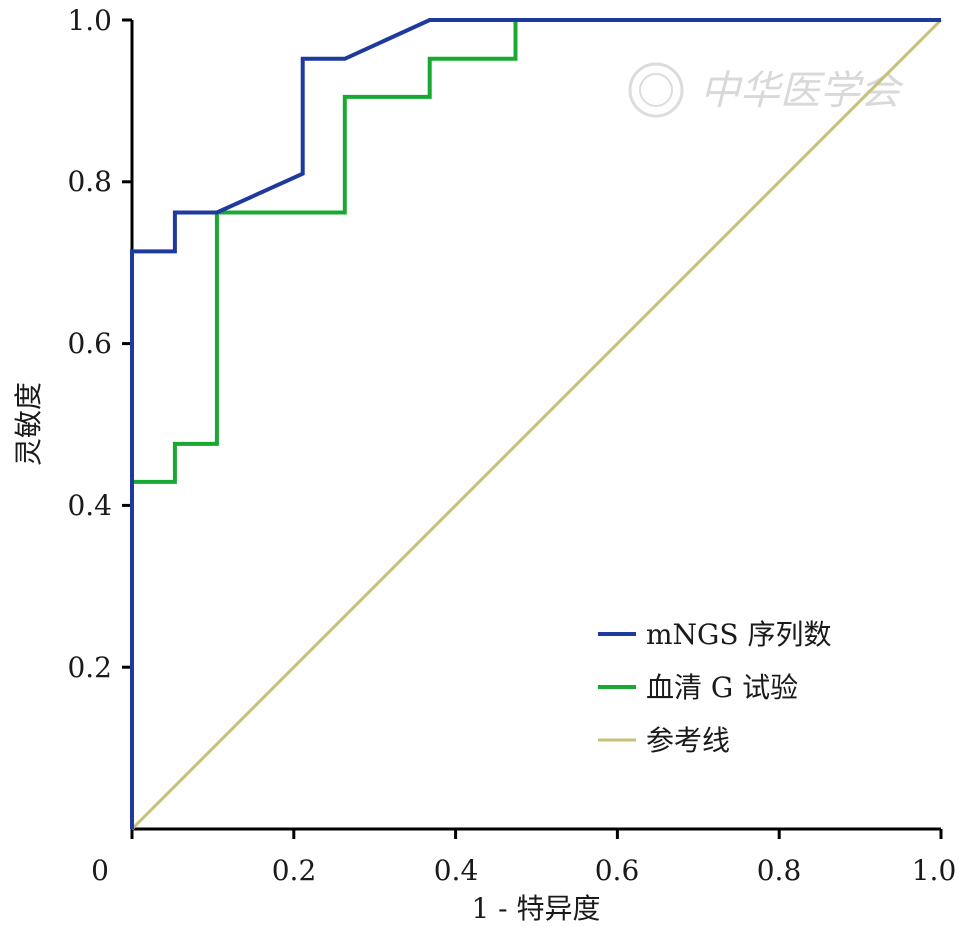 The width and height of the screenshot is (967, 927). I want to click on x-axis-title: 1 - 特异度, so click(535, 908).